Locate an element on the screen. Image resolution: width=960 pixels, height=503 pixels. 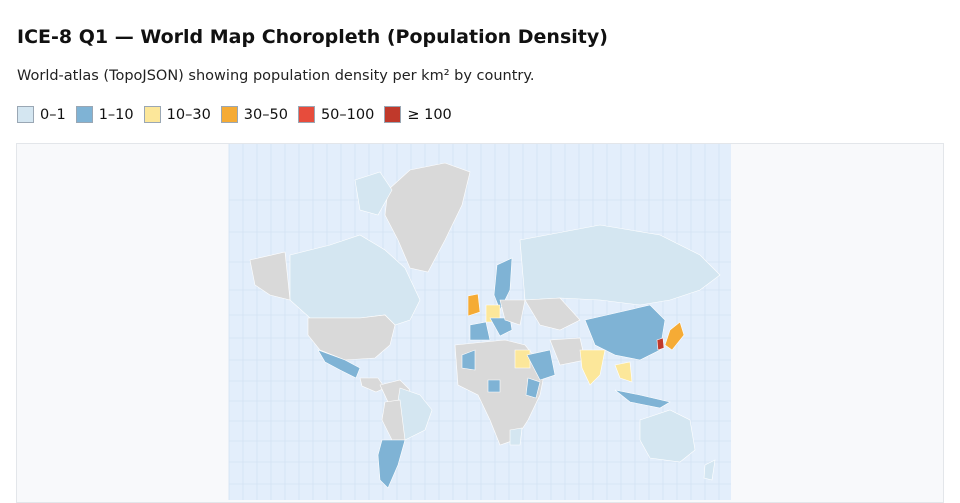
legend-label: 1–10 is located at coordinates (116, 114).